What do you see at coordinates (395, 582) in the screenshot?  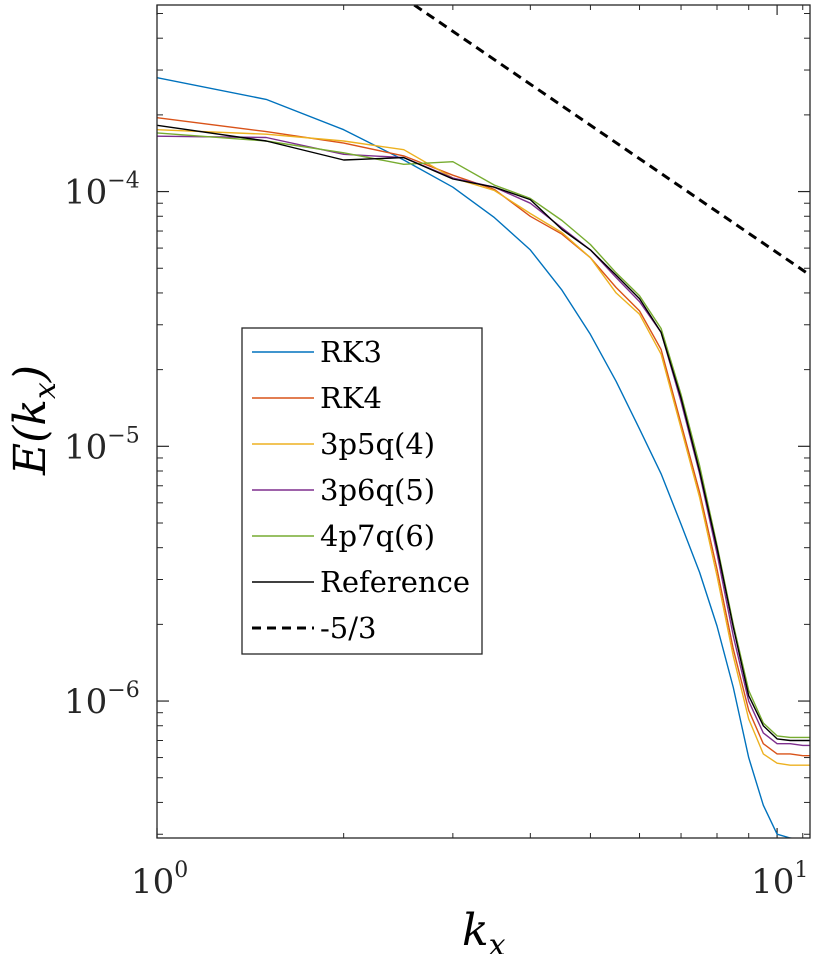 I see `legend-label: Reference` at bounding box center [395, 582].